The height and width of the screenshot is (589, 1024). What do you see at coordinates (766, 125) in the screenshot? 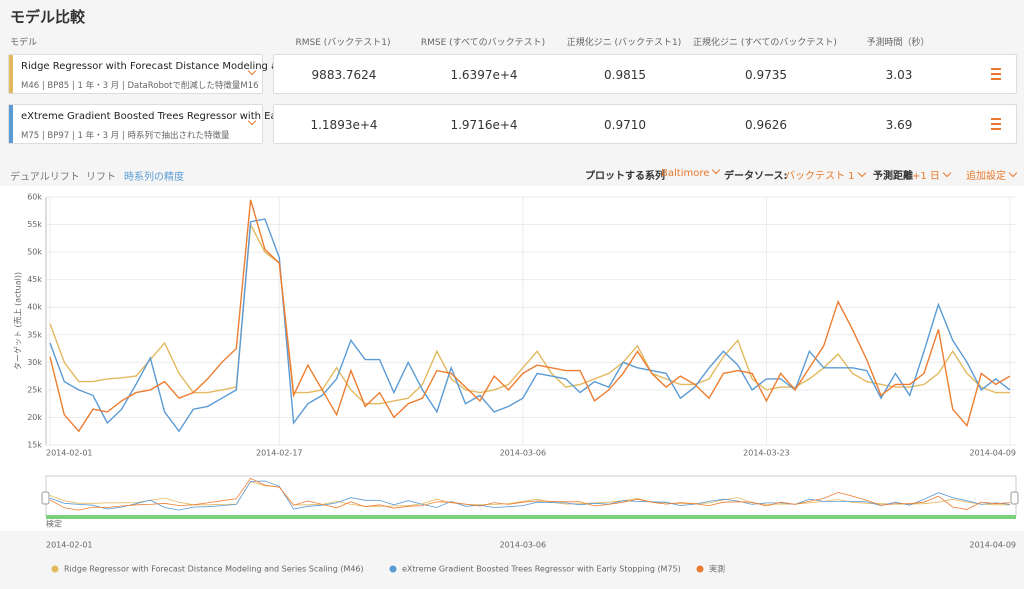
I see `metric-value: 0.9626` at bounding box center [766, 125].